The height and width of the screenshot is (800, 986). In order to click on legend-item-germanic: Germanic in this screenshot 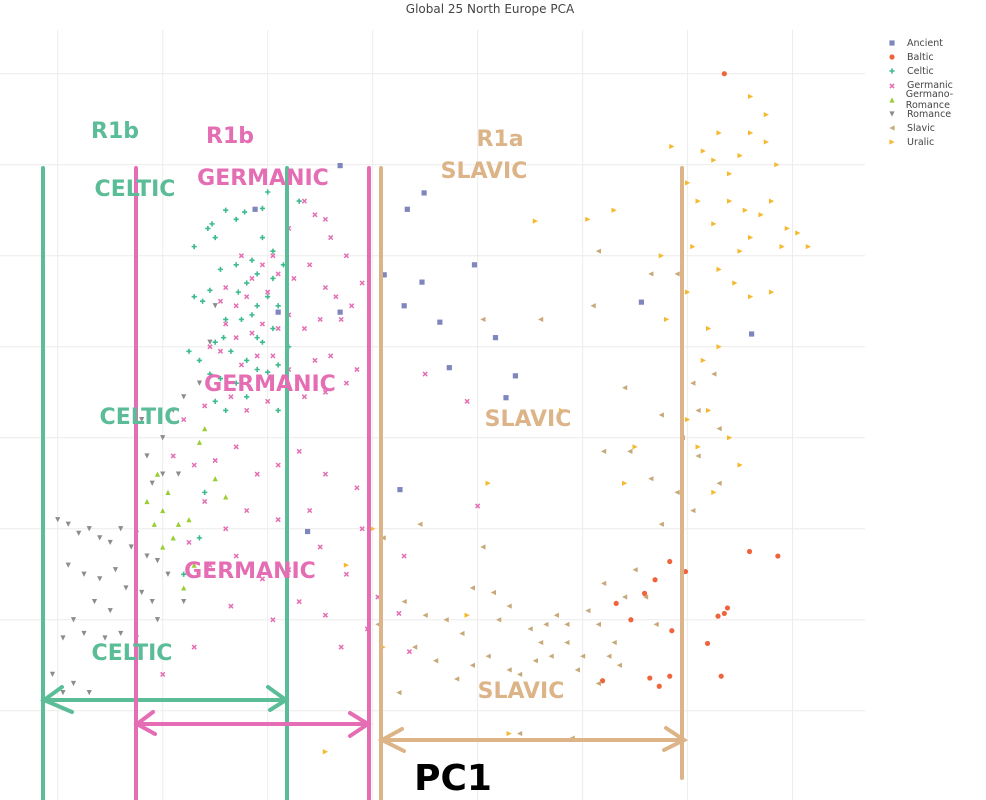, I will do `click(936, 86)`.